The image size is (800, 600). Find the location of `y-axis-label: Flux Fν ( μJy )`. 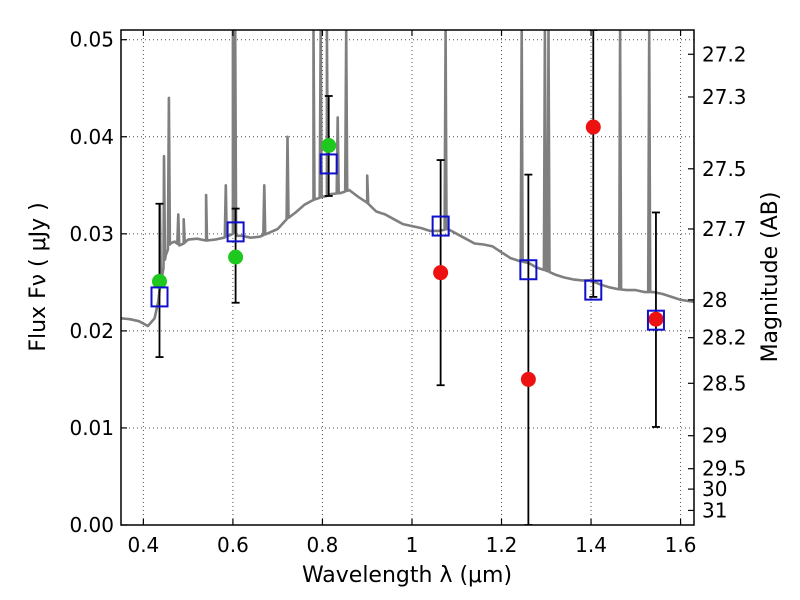

y-axis-label: Flux Fν ( μJy ) is located at coordinates (38, 276).